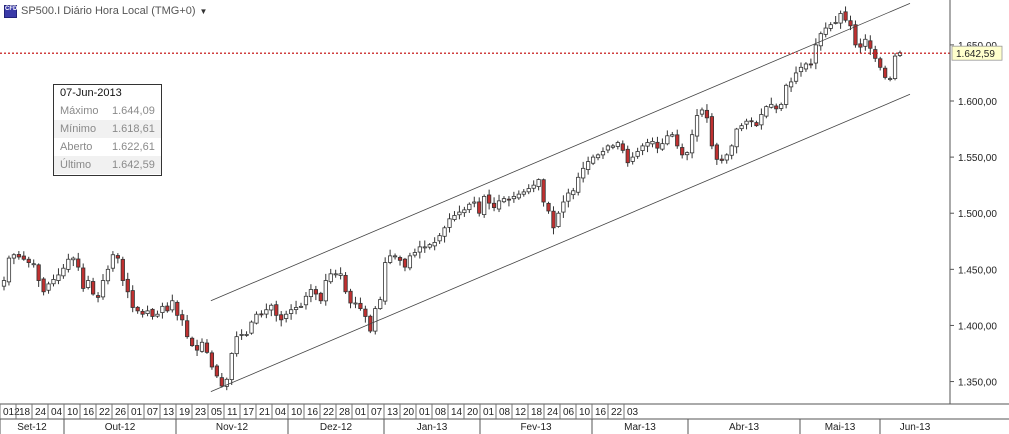  Describe the element at coordinates (977, 214) in the screenshot. I see `y-tick-label: 1.500,00` at that location.